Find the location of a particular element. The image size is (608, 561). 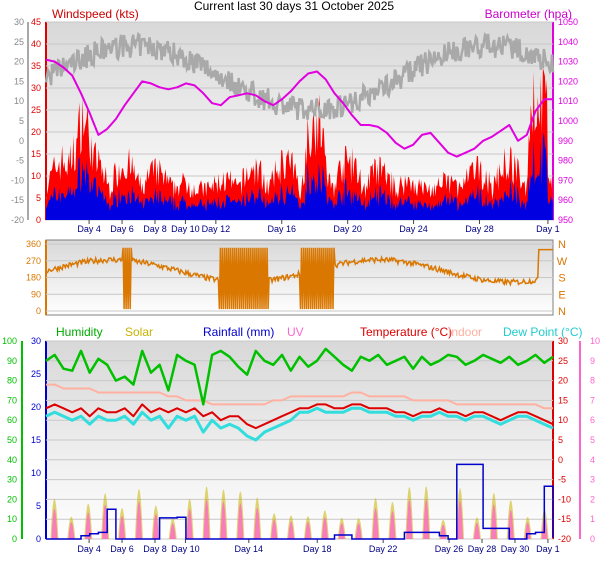

temp-tick-label: -5 is located at coordinates (562, 480).